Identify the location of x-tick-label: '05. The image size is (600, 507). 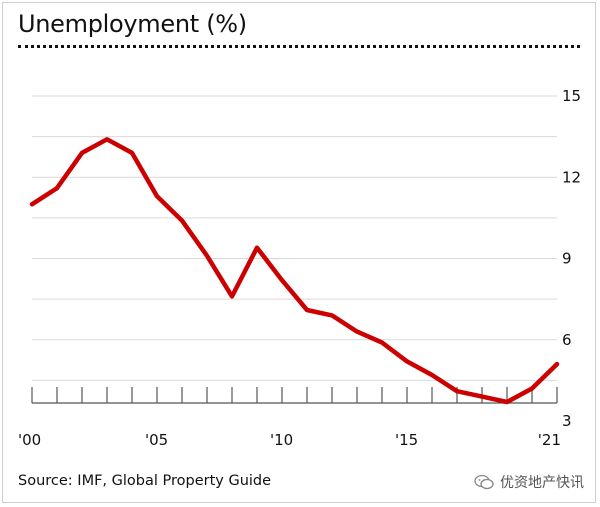
(156, 440).